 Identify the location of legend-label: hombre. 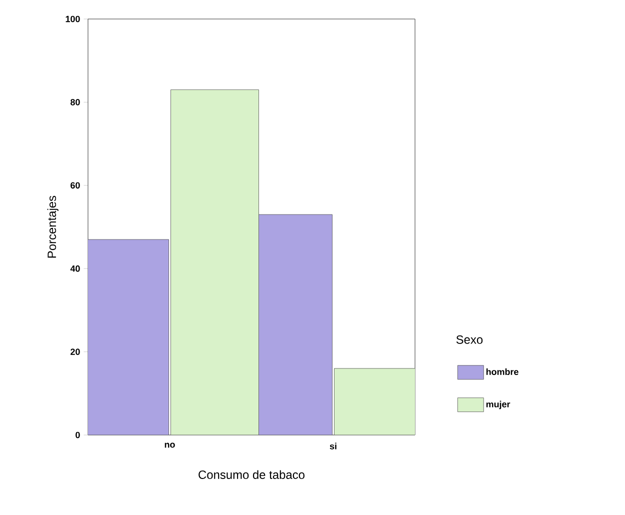
(502, 372).